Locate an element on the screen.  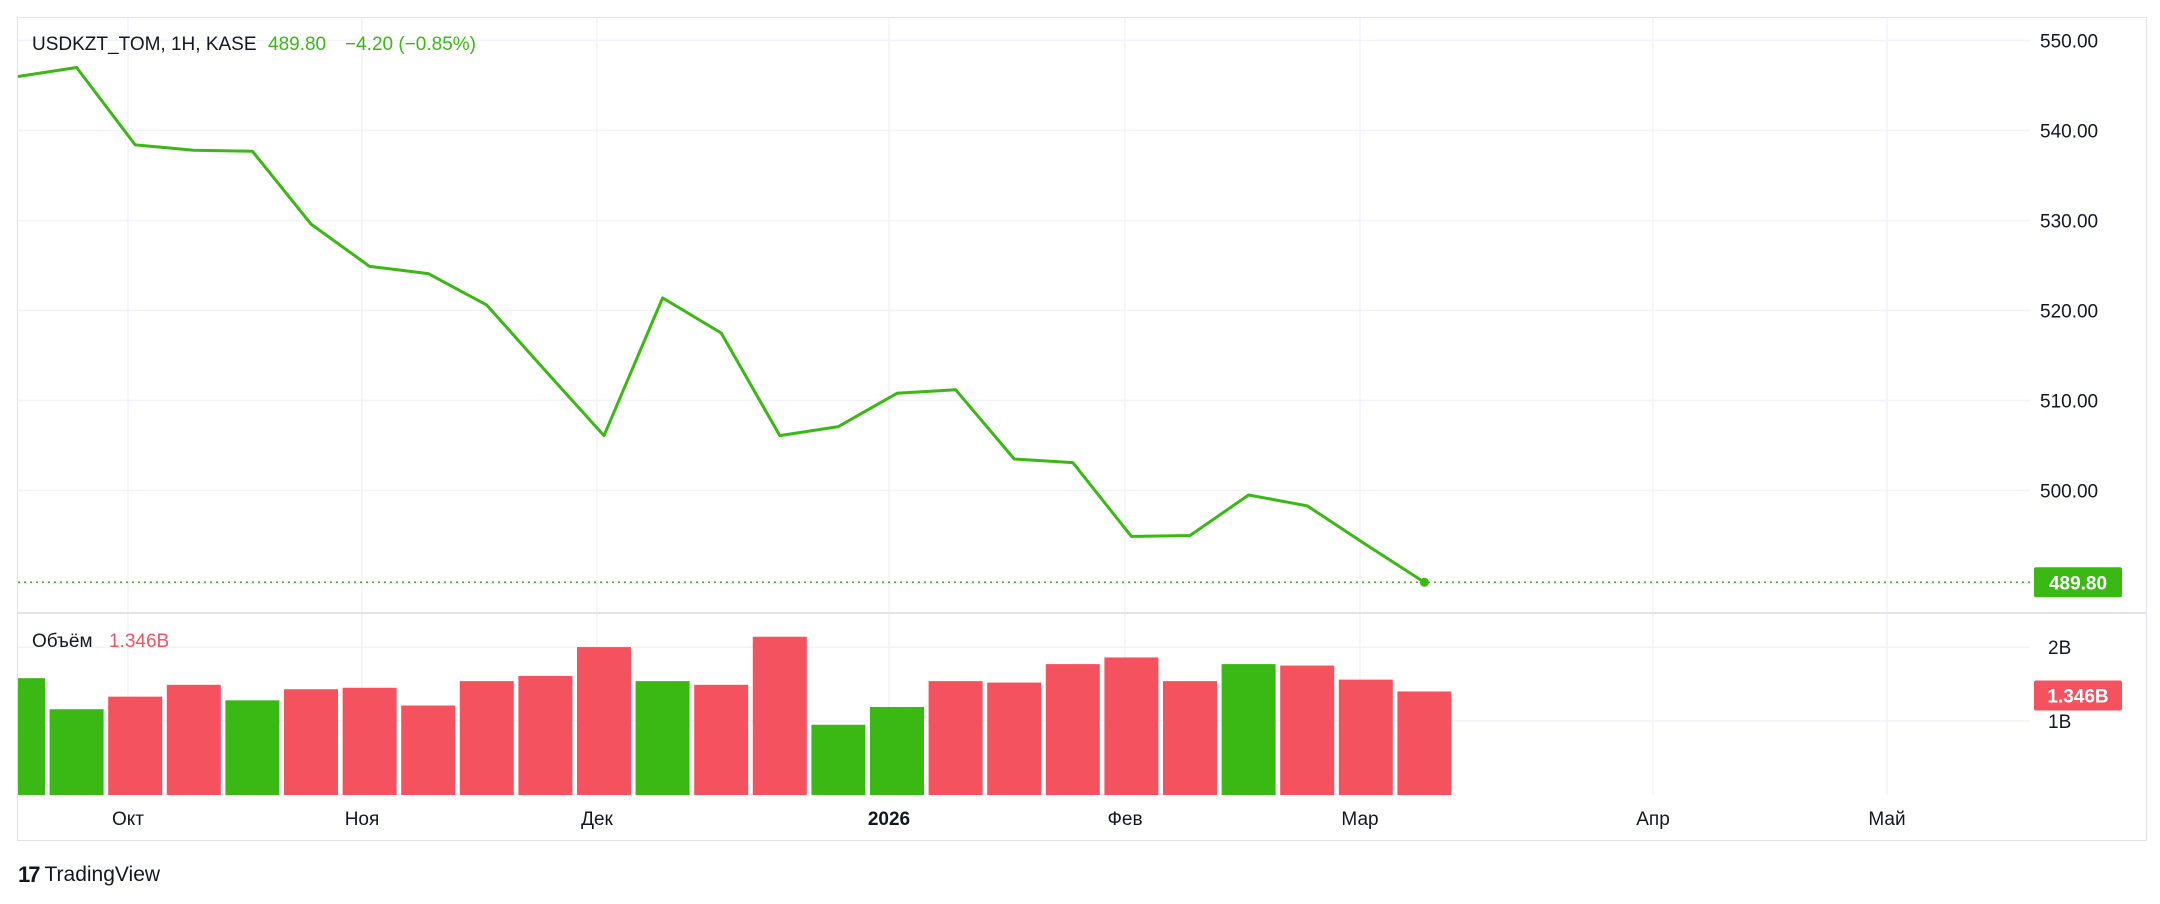
x-tick-label: Фев is located at coordinates (1124, 819).